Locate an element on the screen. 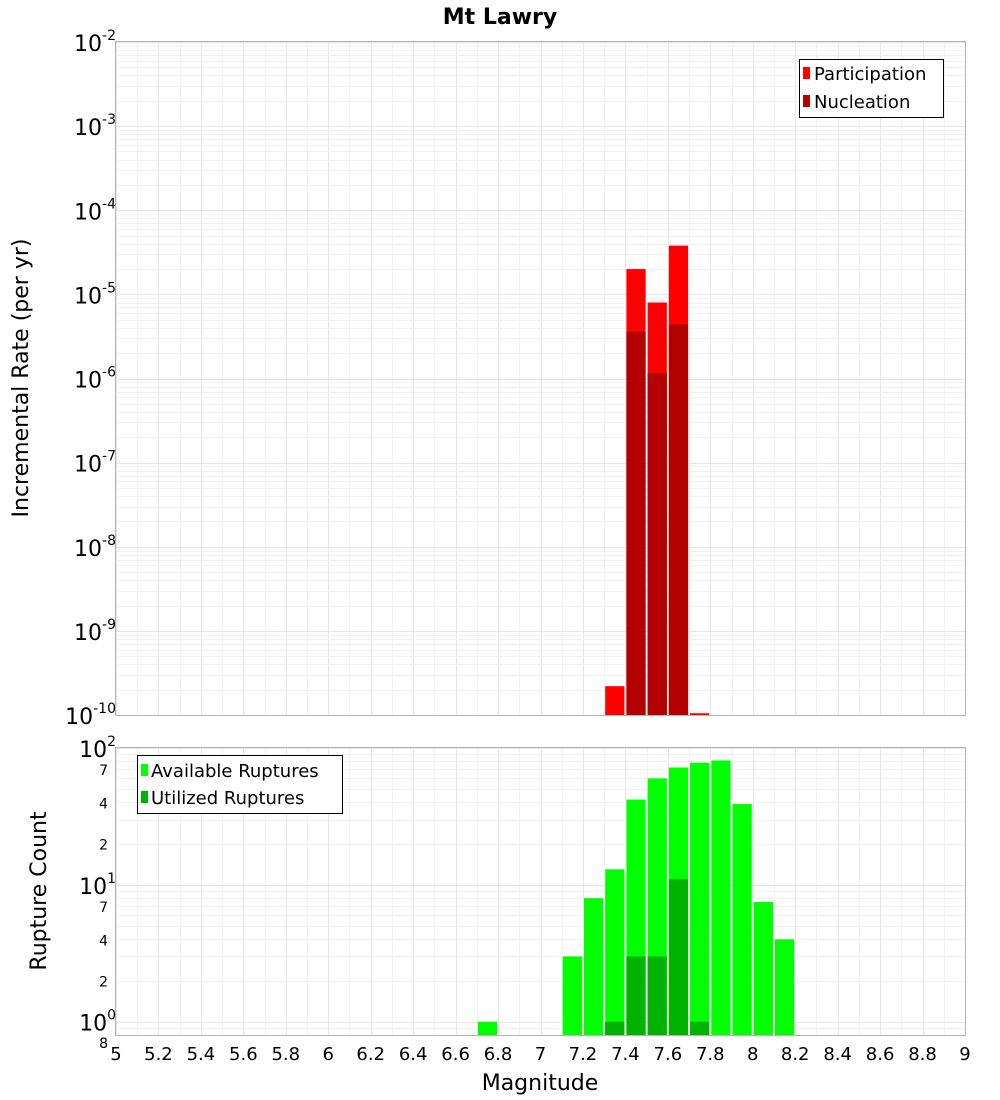 The image size is (1000, 1100). x-tick-label: 6.4 is located at coordinates (413, 1054).